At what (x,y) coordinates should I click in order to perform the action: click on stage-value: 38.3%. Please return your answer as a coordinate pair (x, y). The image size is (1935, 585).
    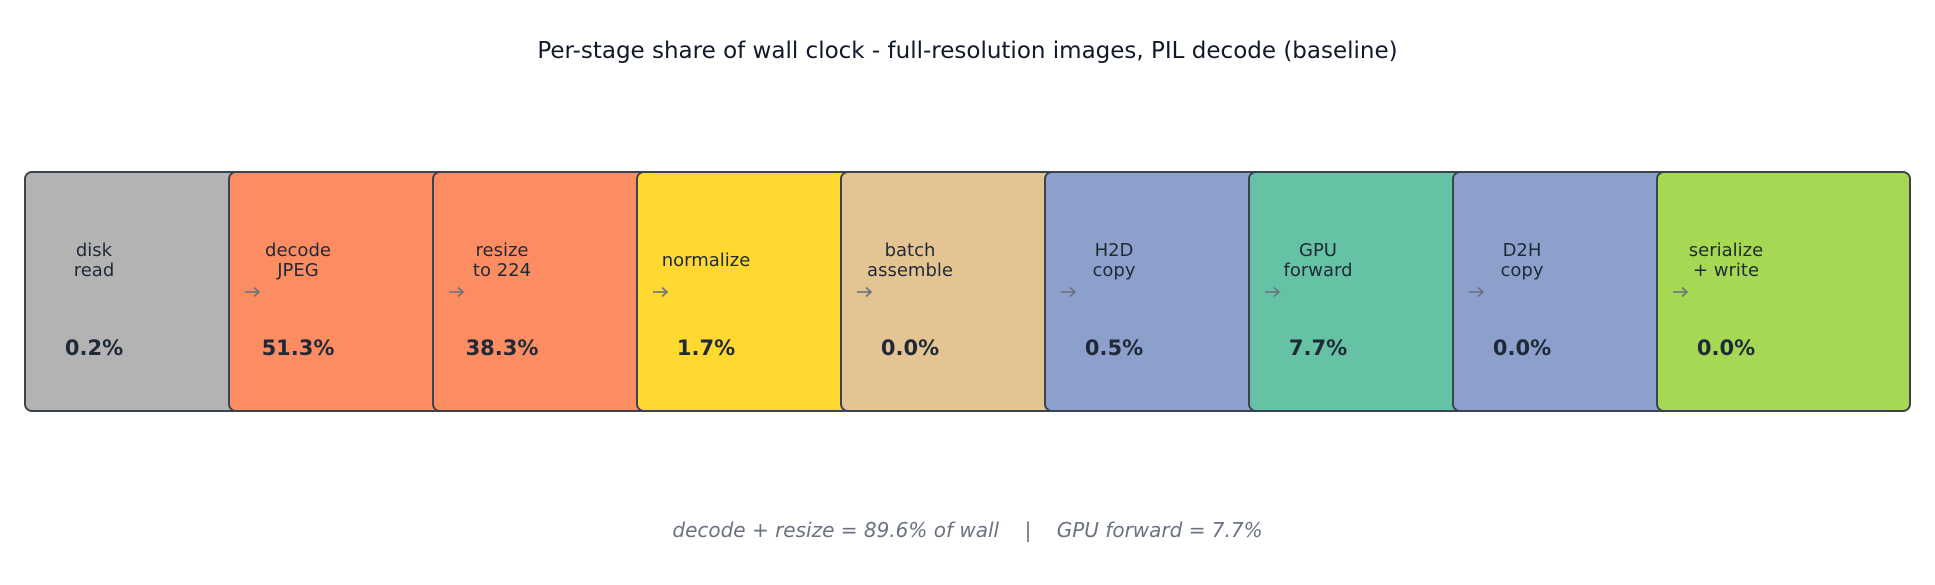
    Looking at the image, I should click on (502, 348).